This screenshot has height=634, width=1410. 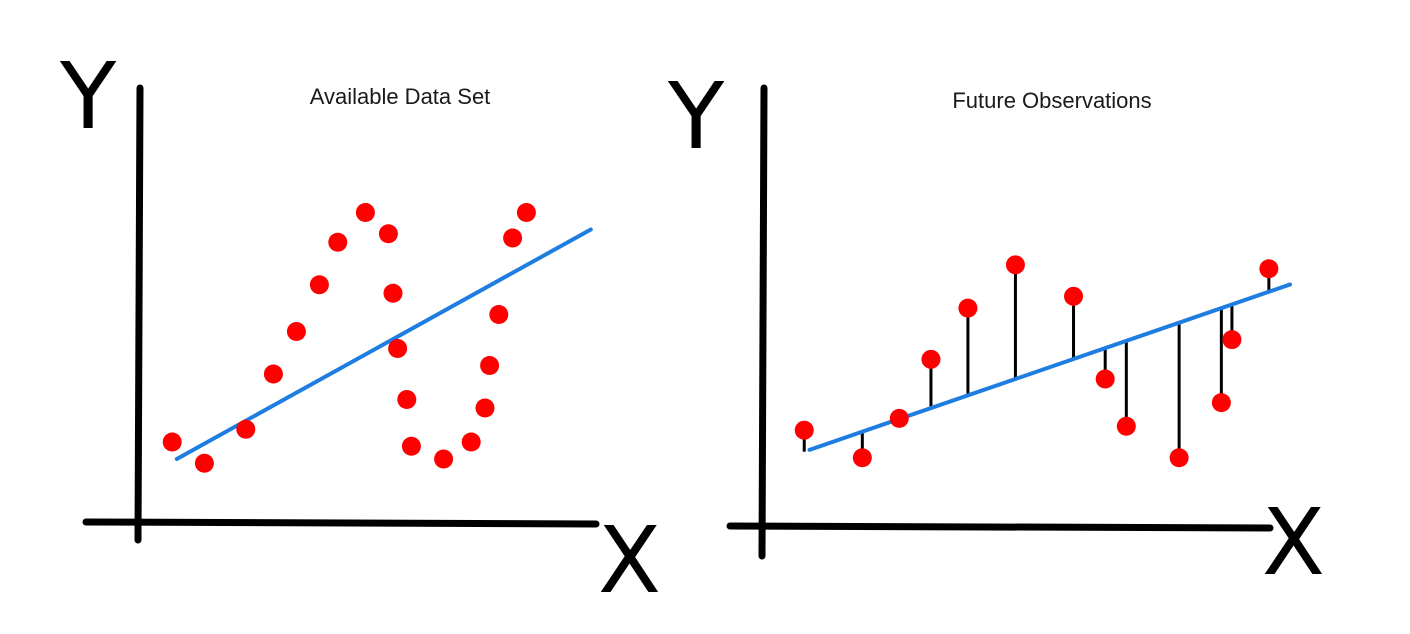 I want to click on panel-title-future: Future Observations, so click(x=1051, y=100).